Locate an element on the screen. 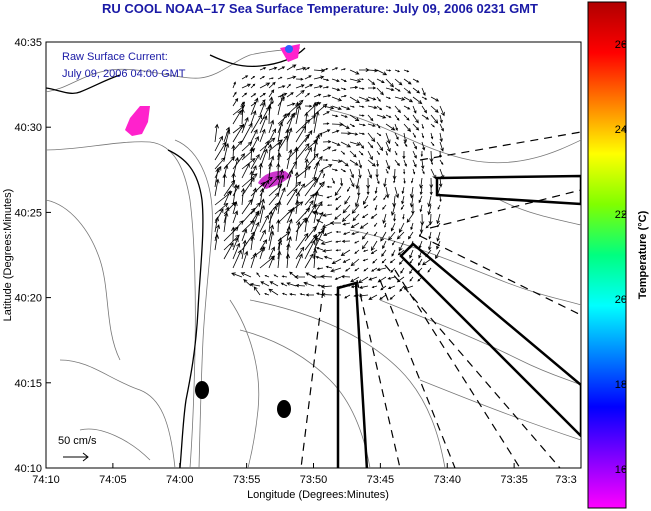  x-tick-label: 74:00 is located at coordinates (180, 480).